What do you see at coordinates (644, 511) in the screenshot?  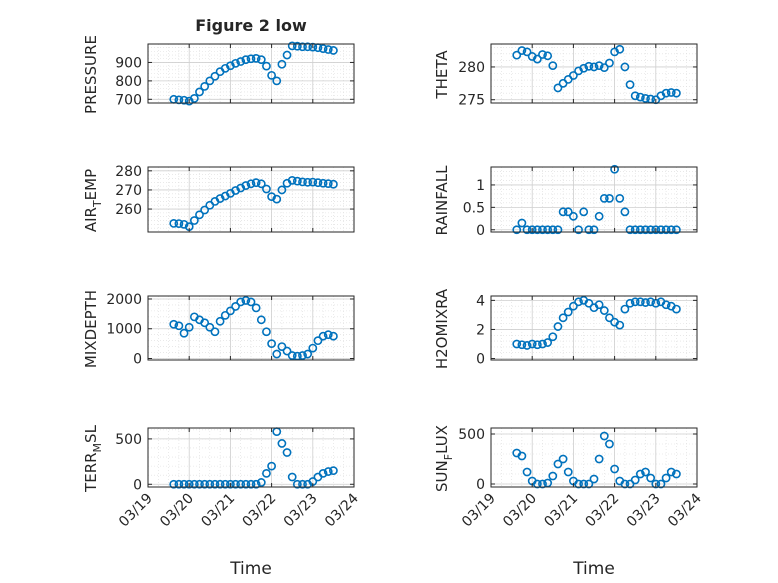 I see `x-tick-label: 03/23` at bounding box center [644, 511].